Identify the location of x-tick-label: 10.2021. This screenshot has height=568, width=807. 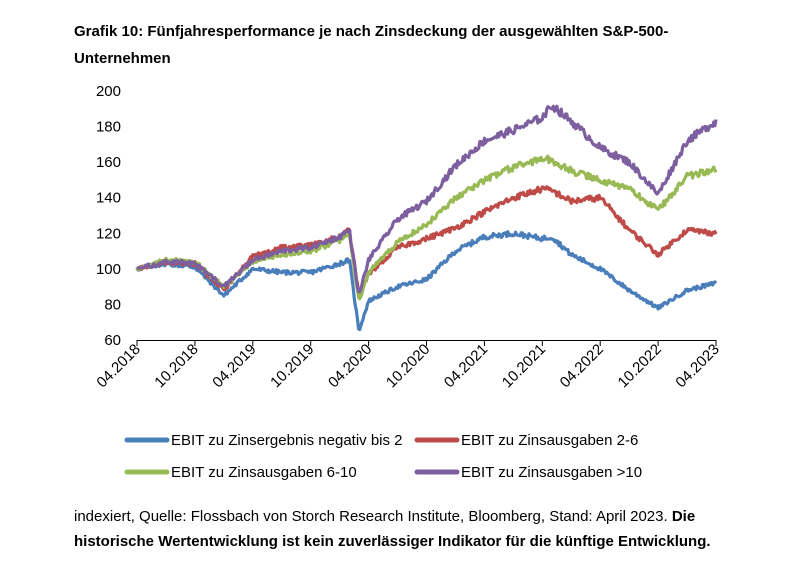
(524, 366).